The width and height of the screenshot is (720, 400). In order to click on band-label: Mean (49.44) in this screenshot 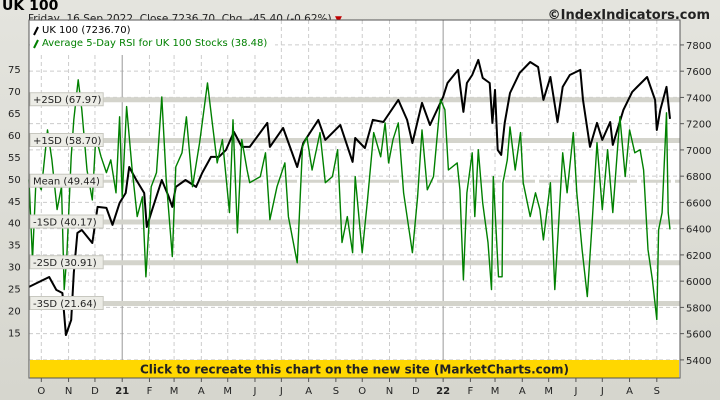, I will do `click(66, 182)`.